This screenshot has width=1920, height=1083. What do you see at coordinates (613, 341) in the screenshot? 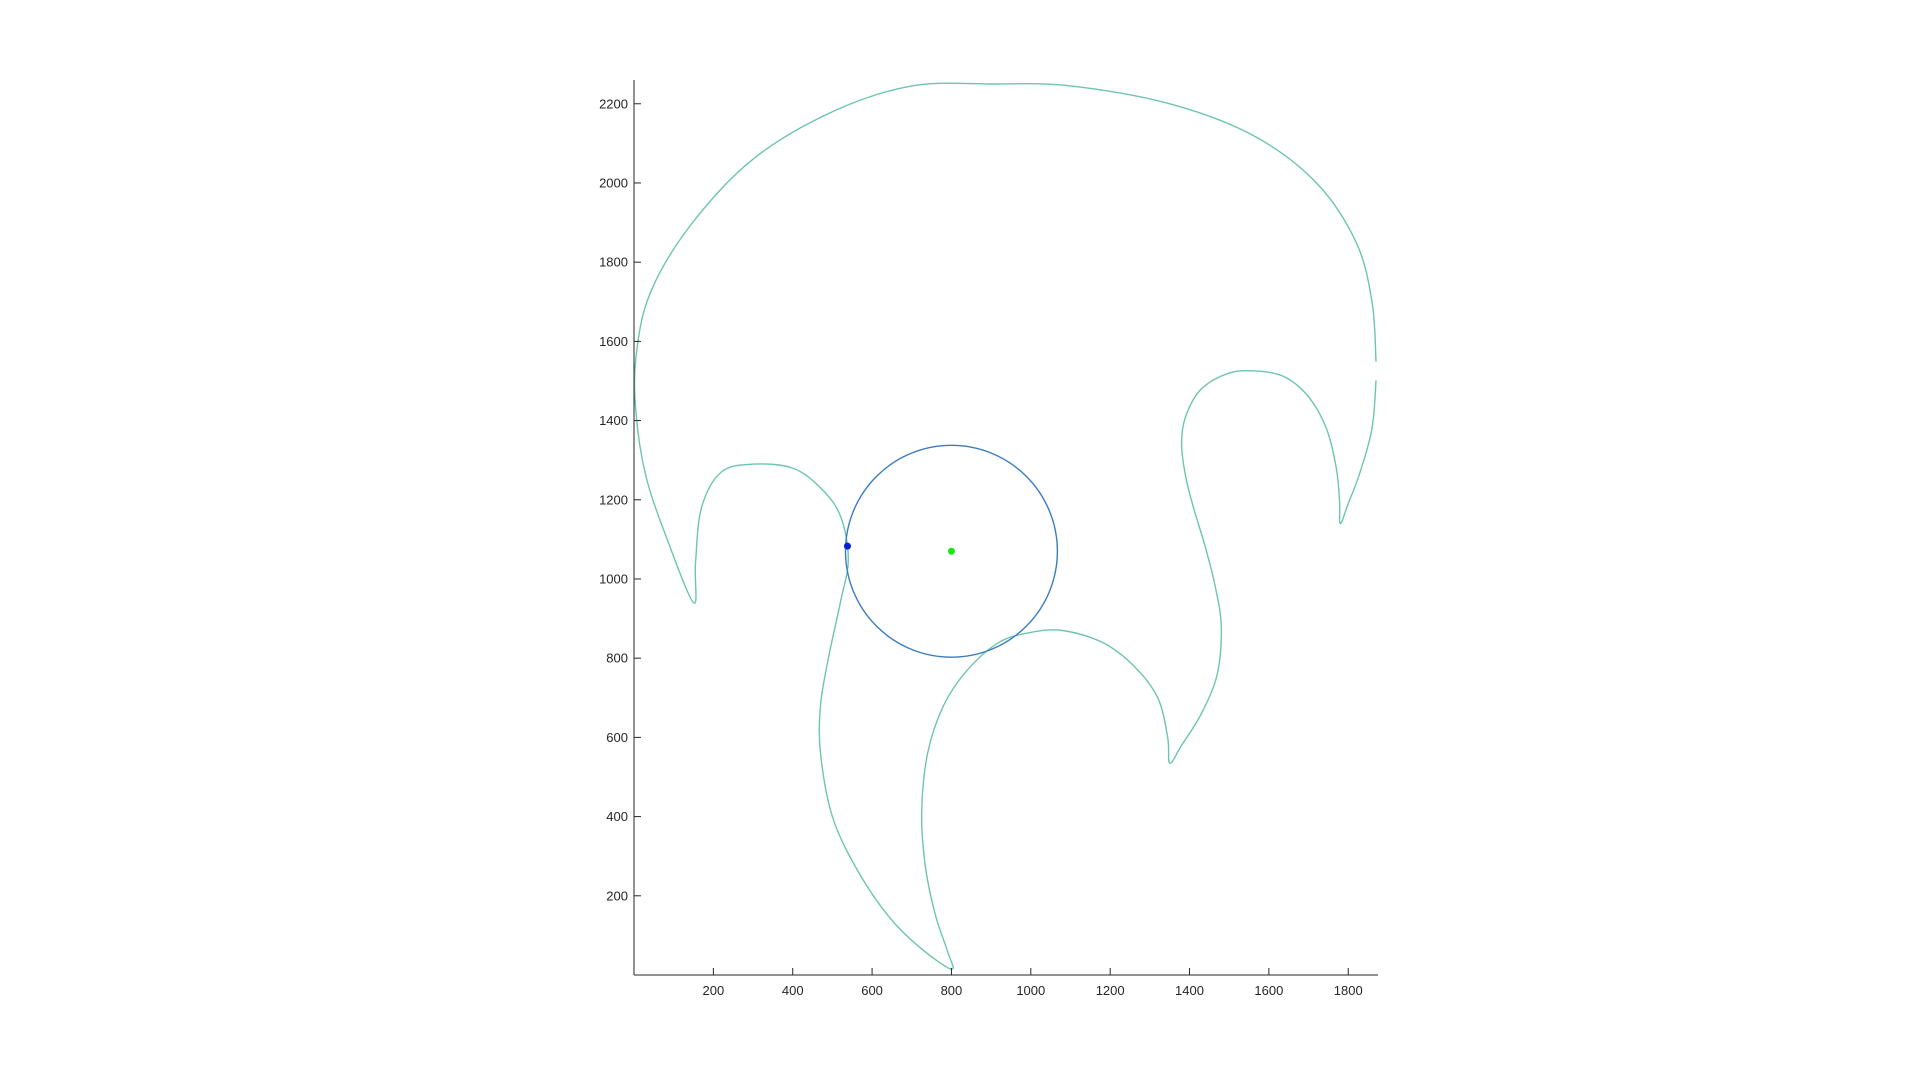
I see `y-tick-label: 1600` at bounding box center [613, 341].